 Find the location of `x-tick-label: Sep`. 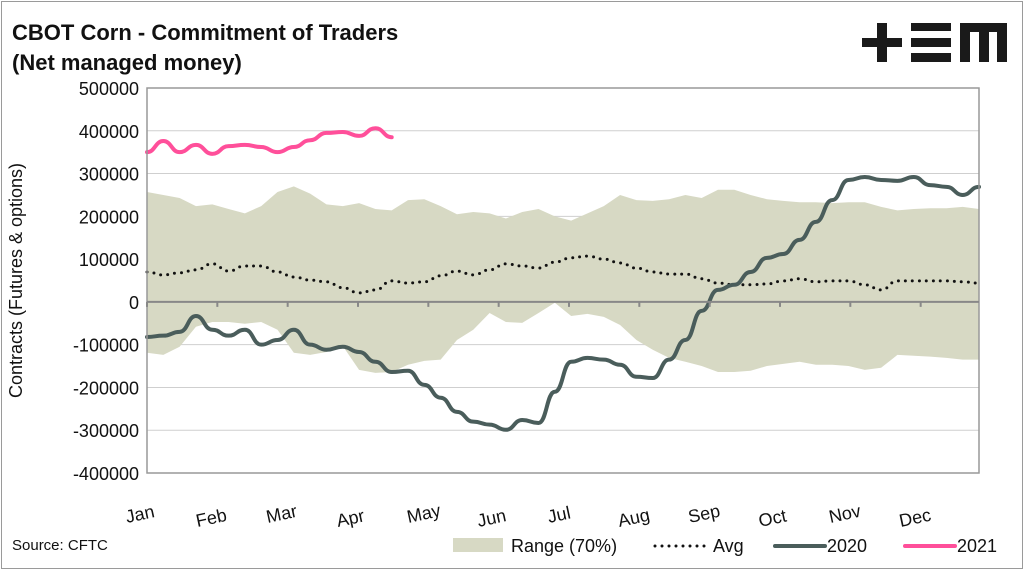

x-tick-label: Sep is located at coordinates (703, 514).